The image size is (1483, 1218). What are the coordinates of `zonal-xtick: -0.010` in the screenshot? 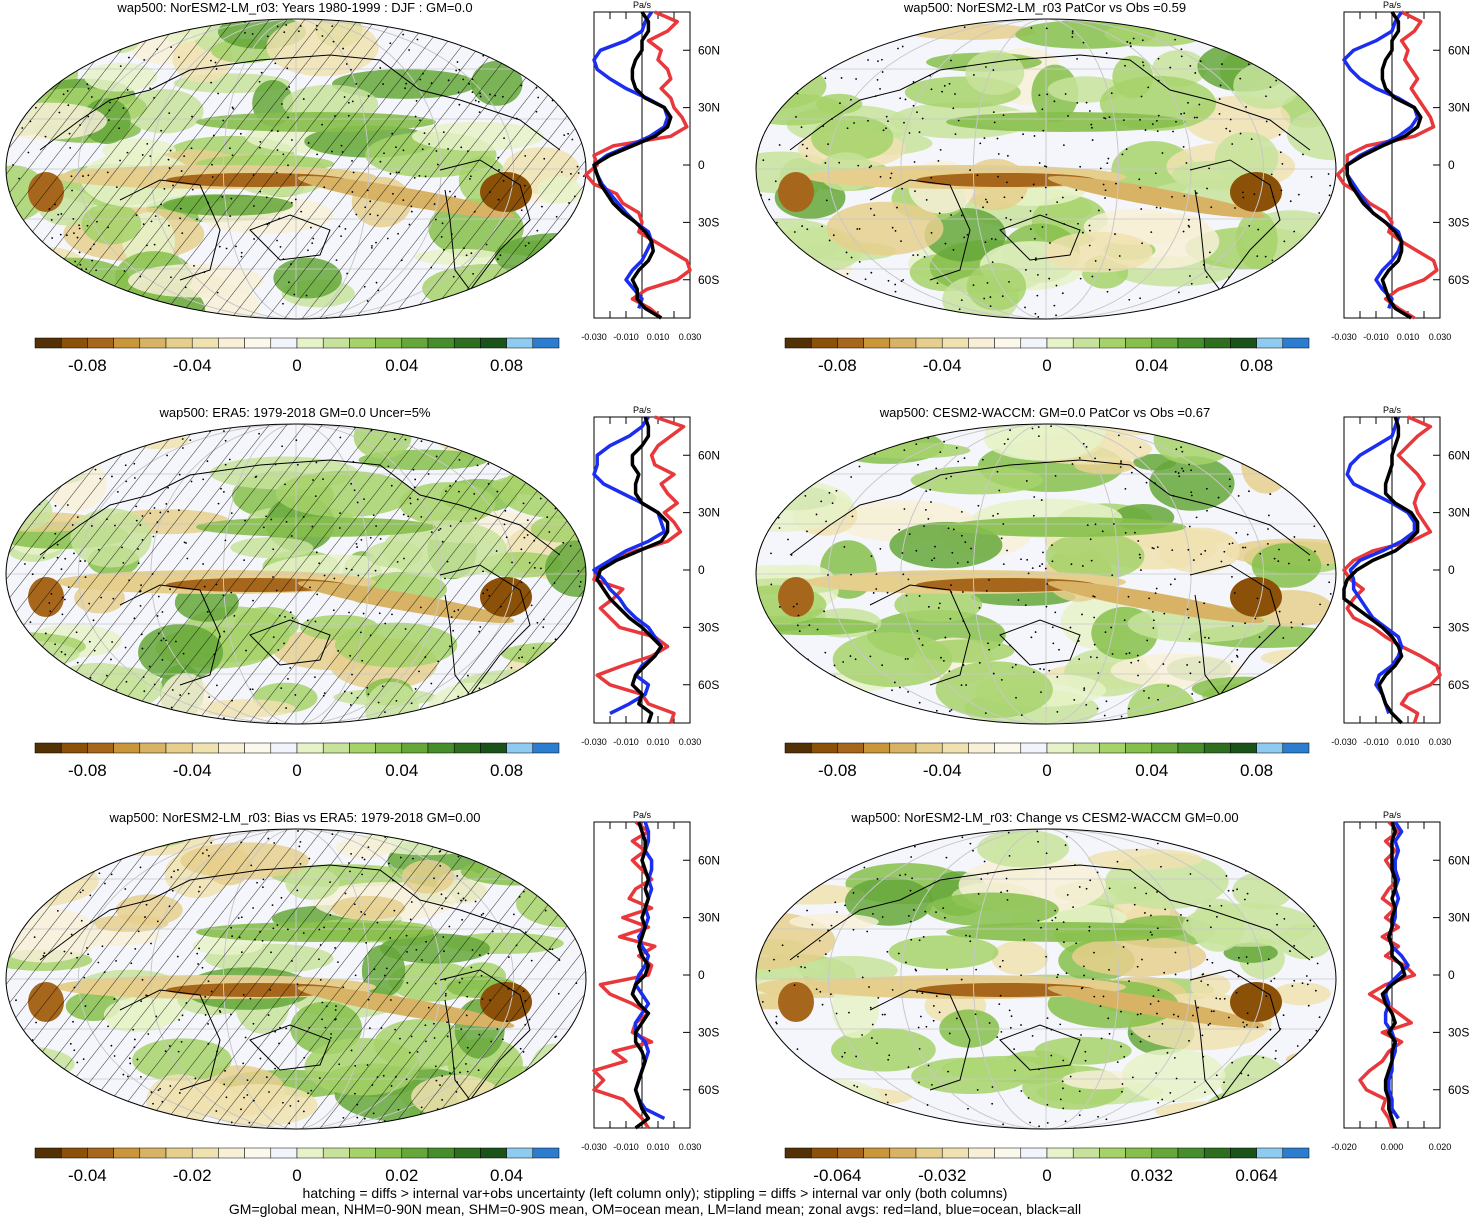 It's located at (1376, 742).